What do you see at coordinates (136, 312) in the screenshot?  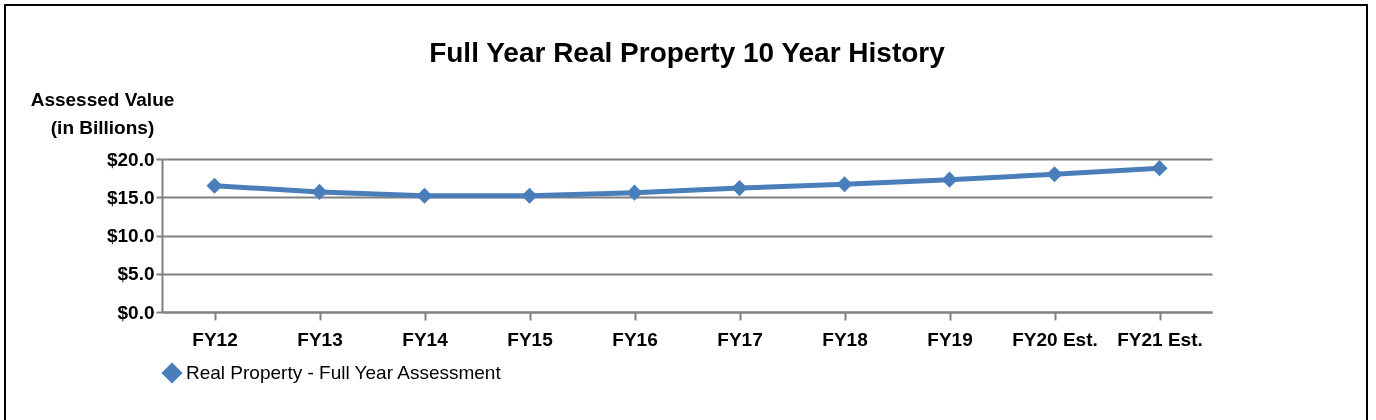 I see `y-tick-label: $0.0` at bounding box center [136, 312].